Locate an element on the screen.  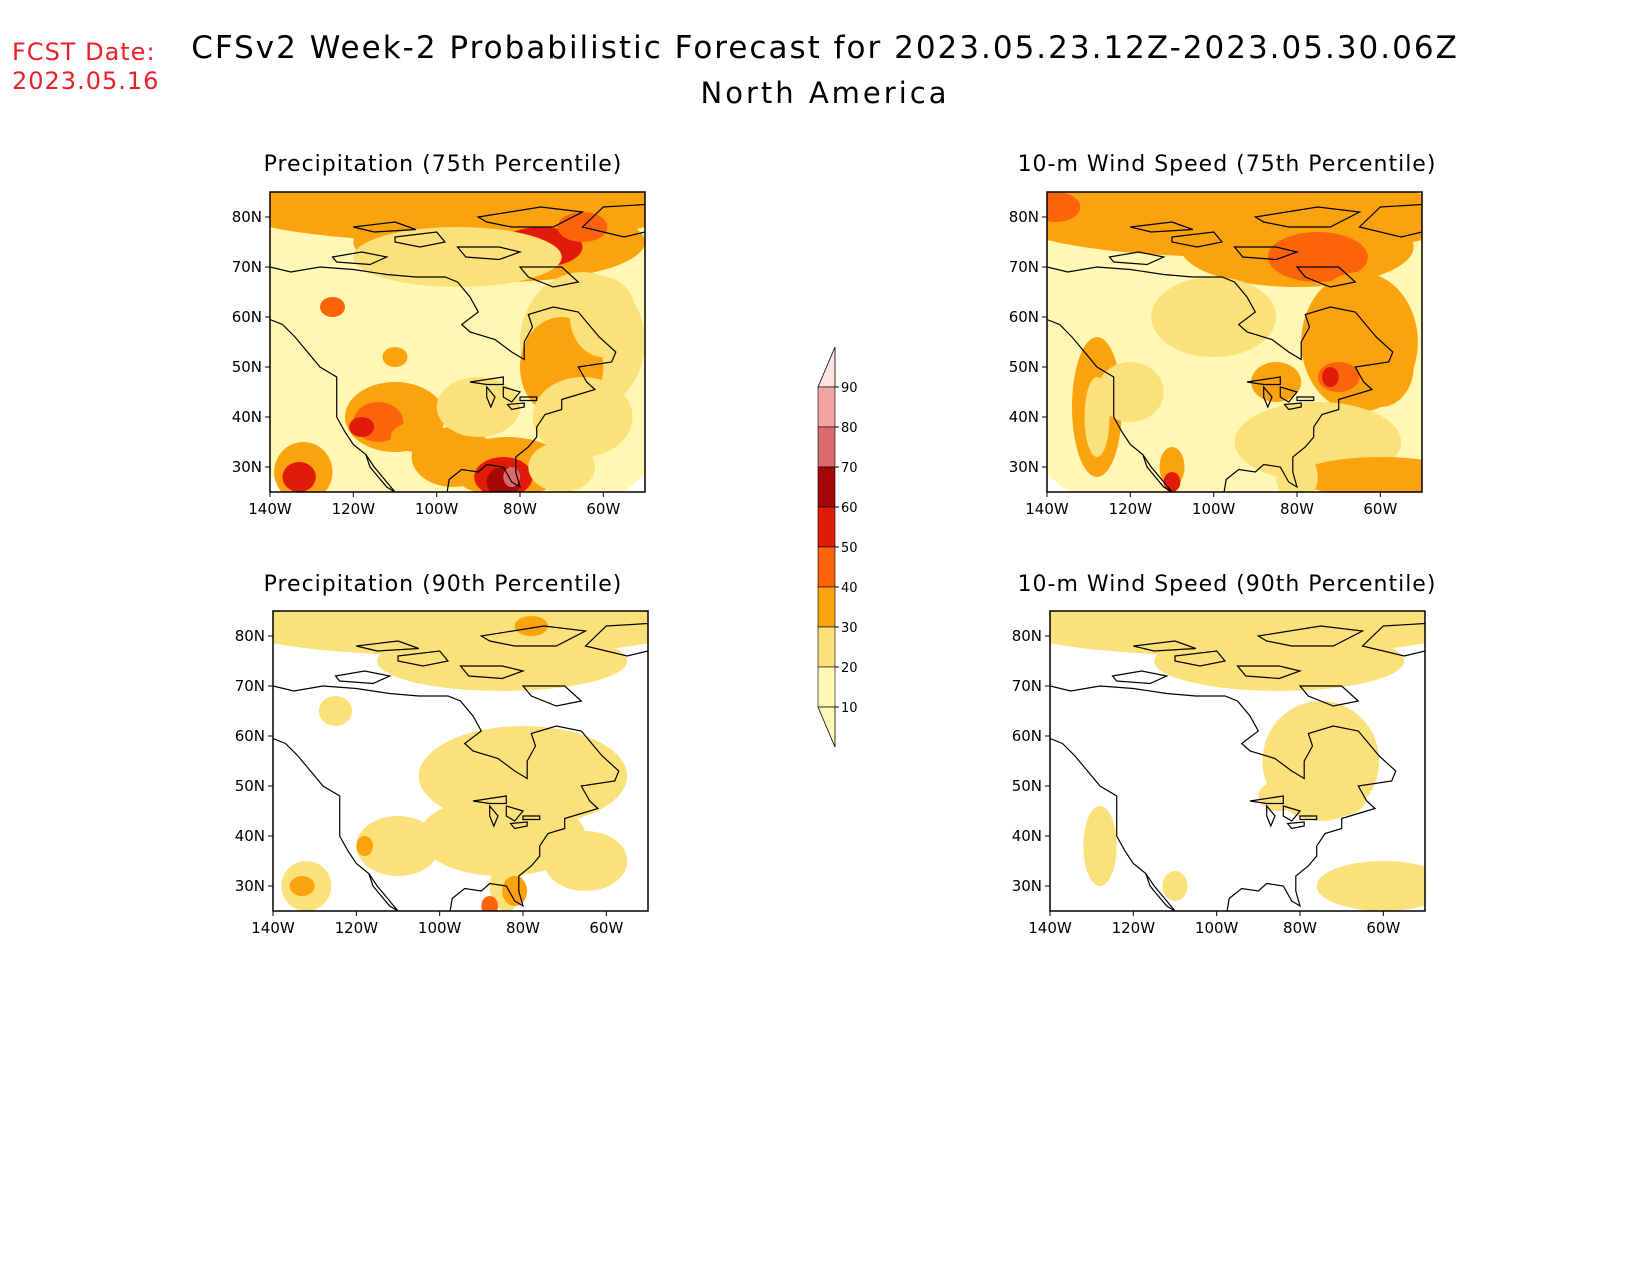
panel-title-wind-75: 10-m Wind Speed (75th Percentile) is located at coordinates (1227, 164).